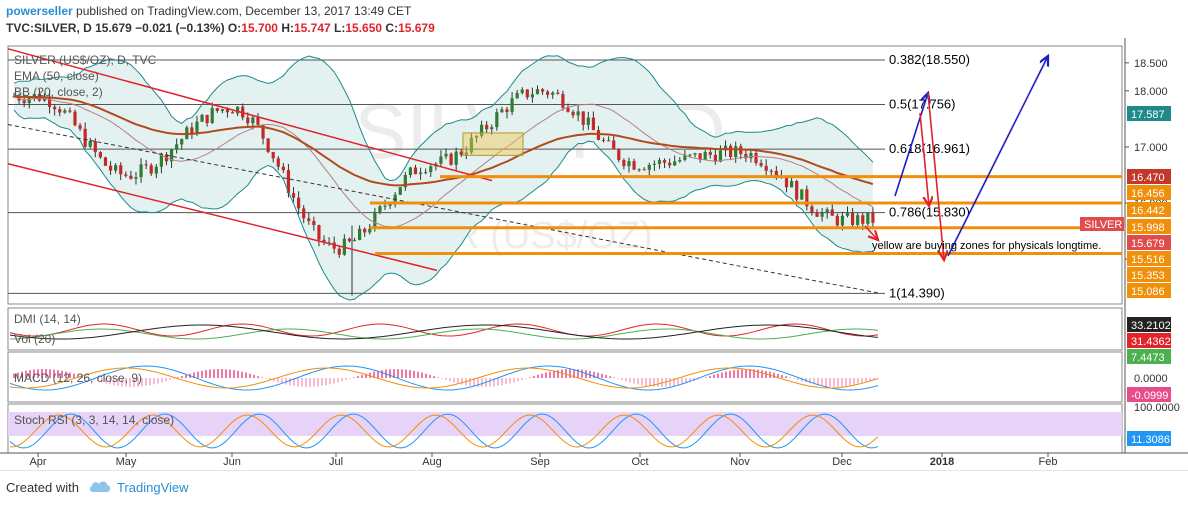  Describe the element at coordinates (1149, 394) in the screenshot. I see `macd-tag` at that location.